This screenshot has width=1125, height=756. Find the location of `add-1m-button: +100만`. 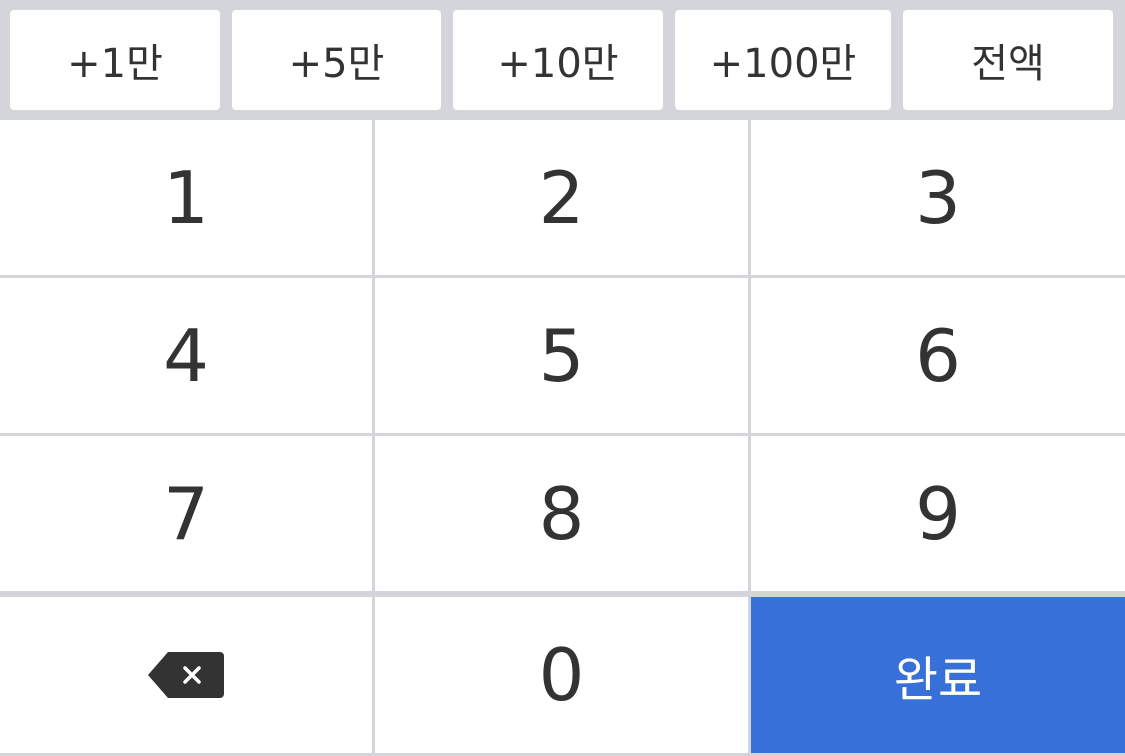

add-1m-button: +100만 is located at coordinates (783, 60).